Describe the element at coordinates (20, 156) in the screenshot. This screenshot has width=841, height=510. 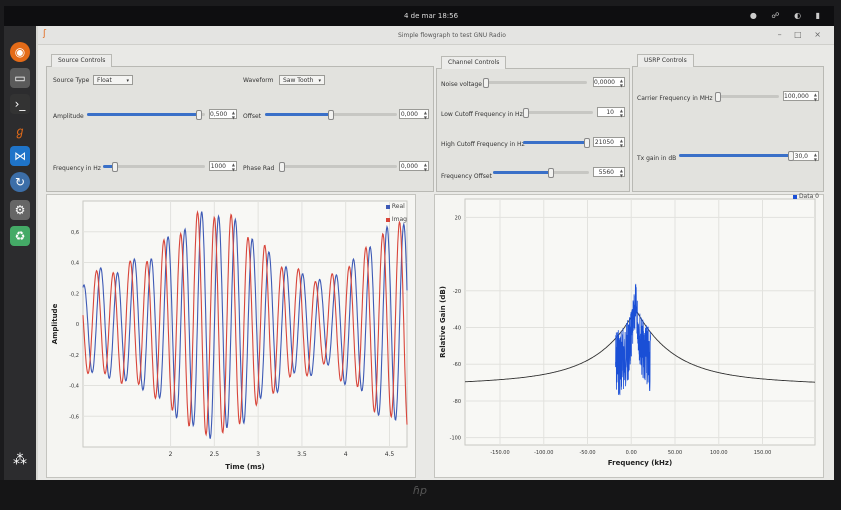
I see `vscode-icon: ⋈` at that location.